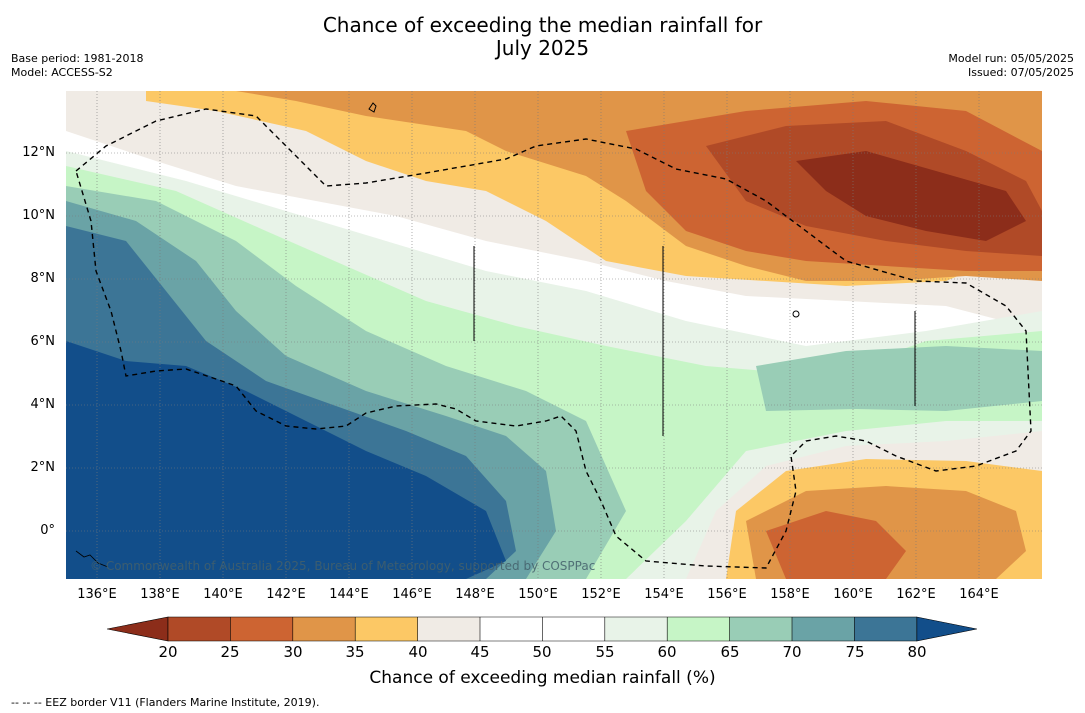 The width and height of the screenshot is (1085, 713). What do you see at coordinates (286, 594) in the screenshot?
I see `lon-label-142e: 142°E` at bounding box center [286, 594].